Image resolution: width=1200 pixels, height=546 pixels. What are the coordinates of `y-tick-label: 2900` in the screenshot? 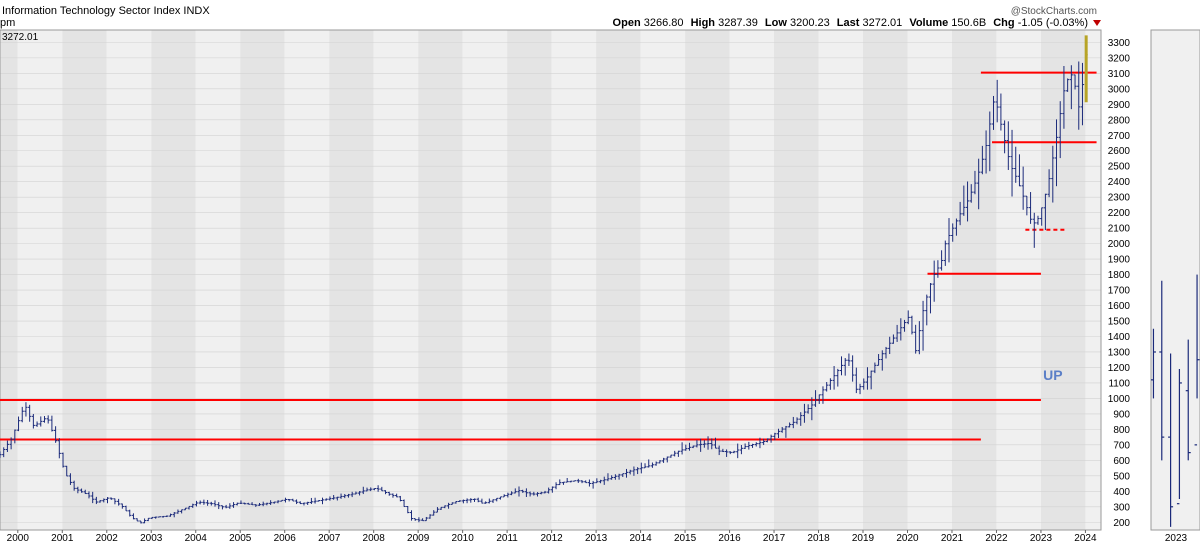 It's located at (1119, 105).